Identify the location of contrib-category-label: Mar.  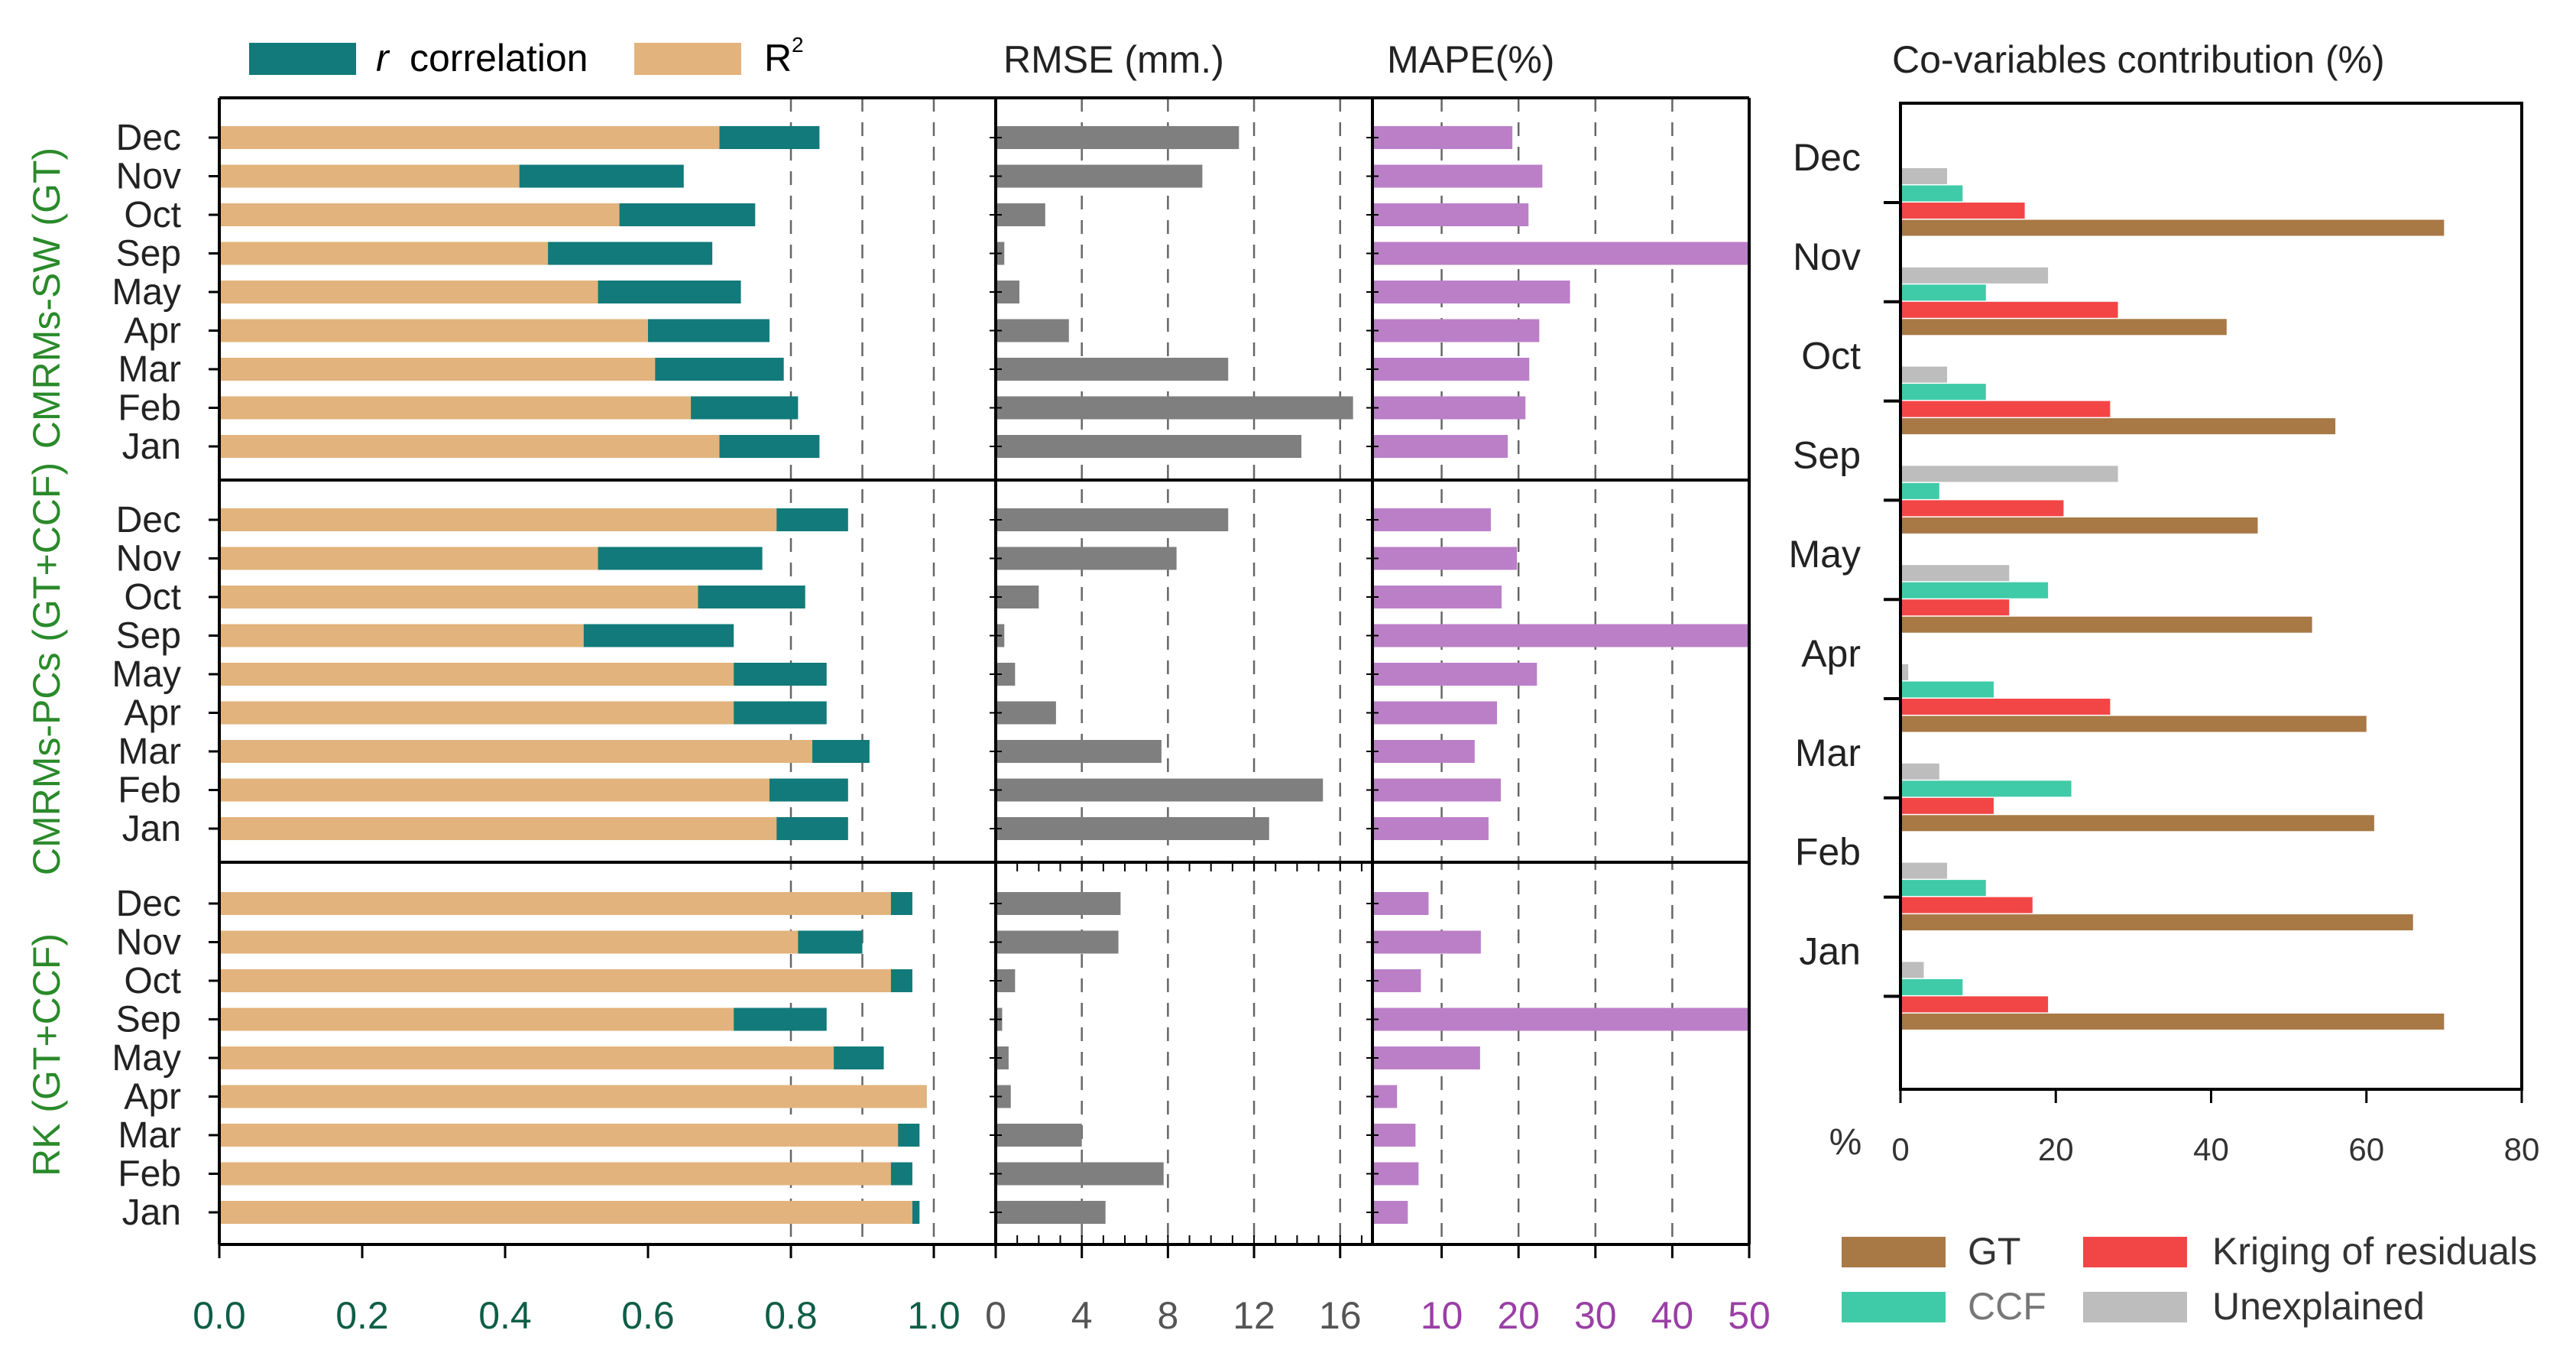
(1828, 753).